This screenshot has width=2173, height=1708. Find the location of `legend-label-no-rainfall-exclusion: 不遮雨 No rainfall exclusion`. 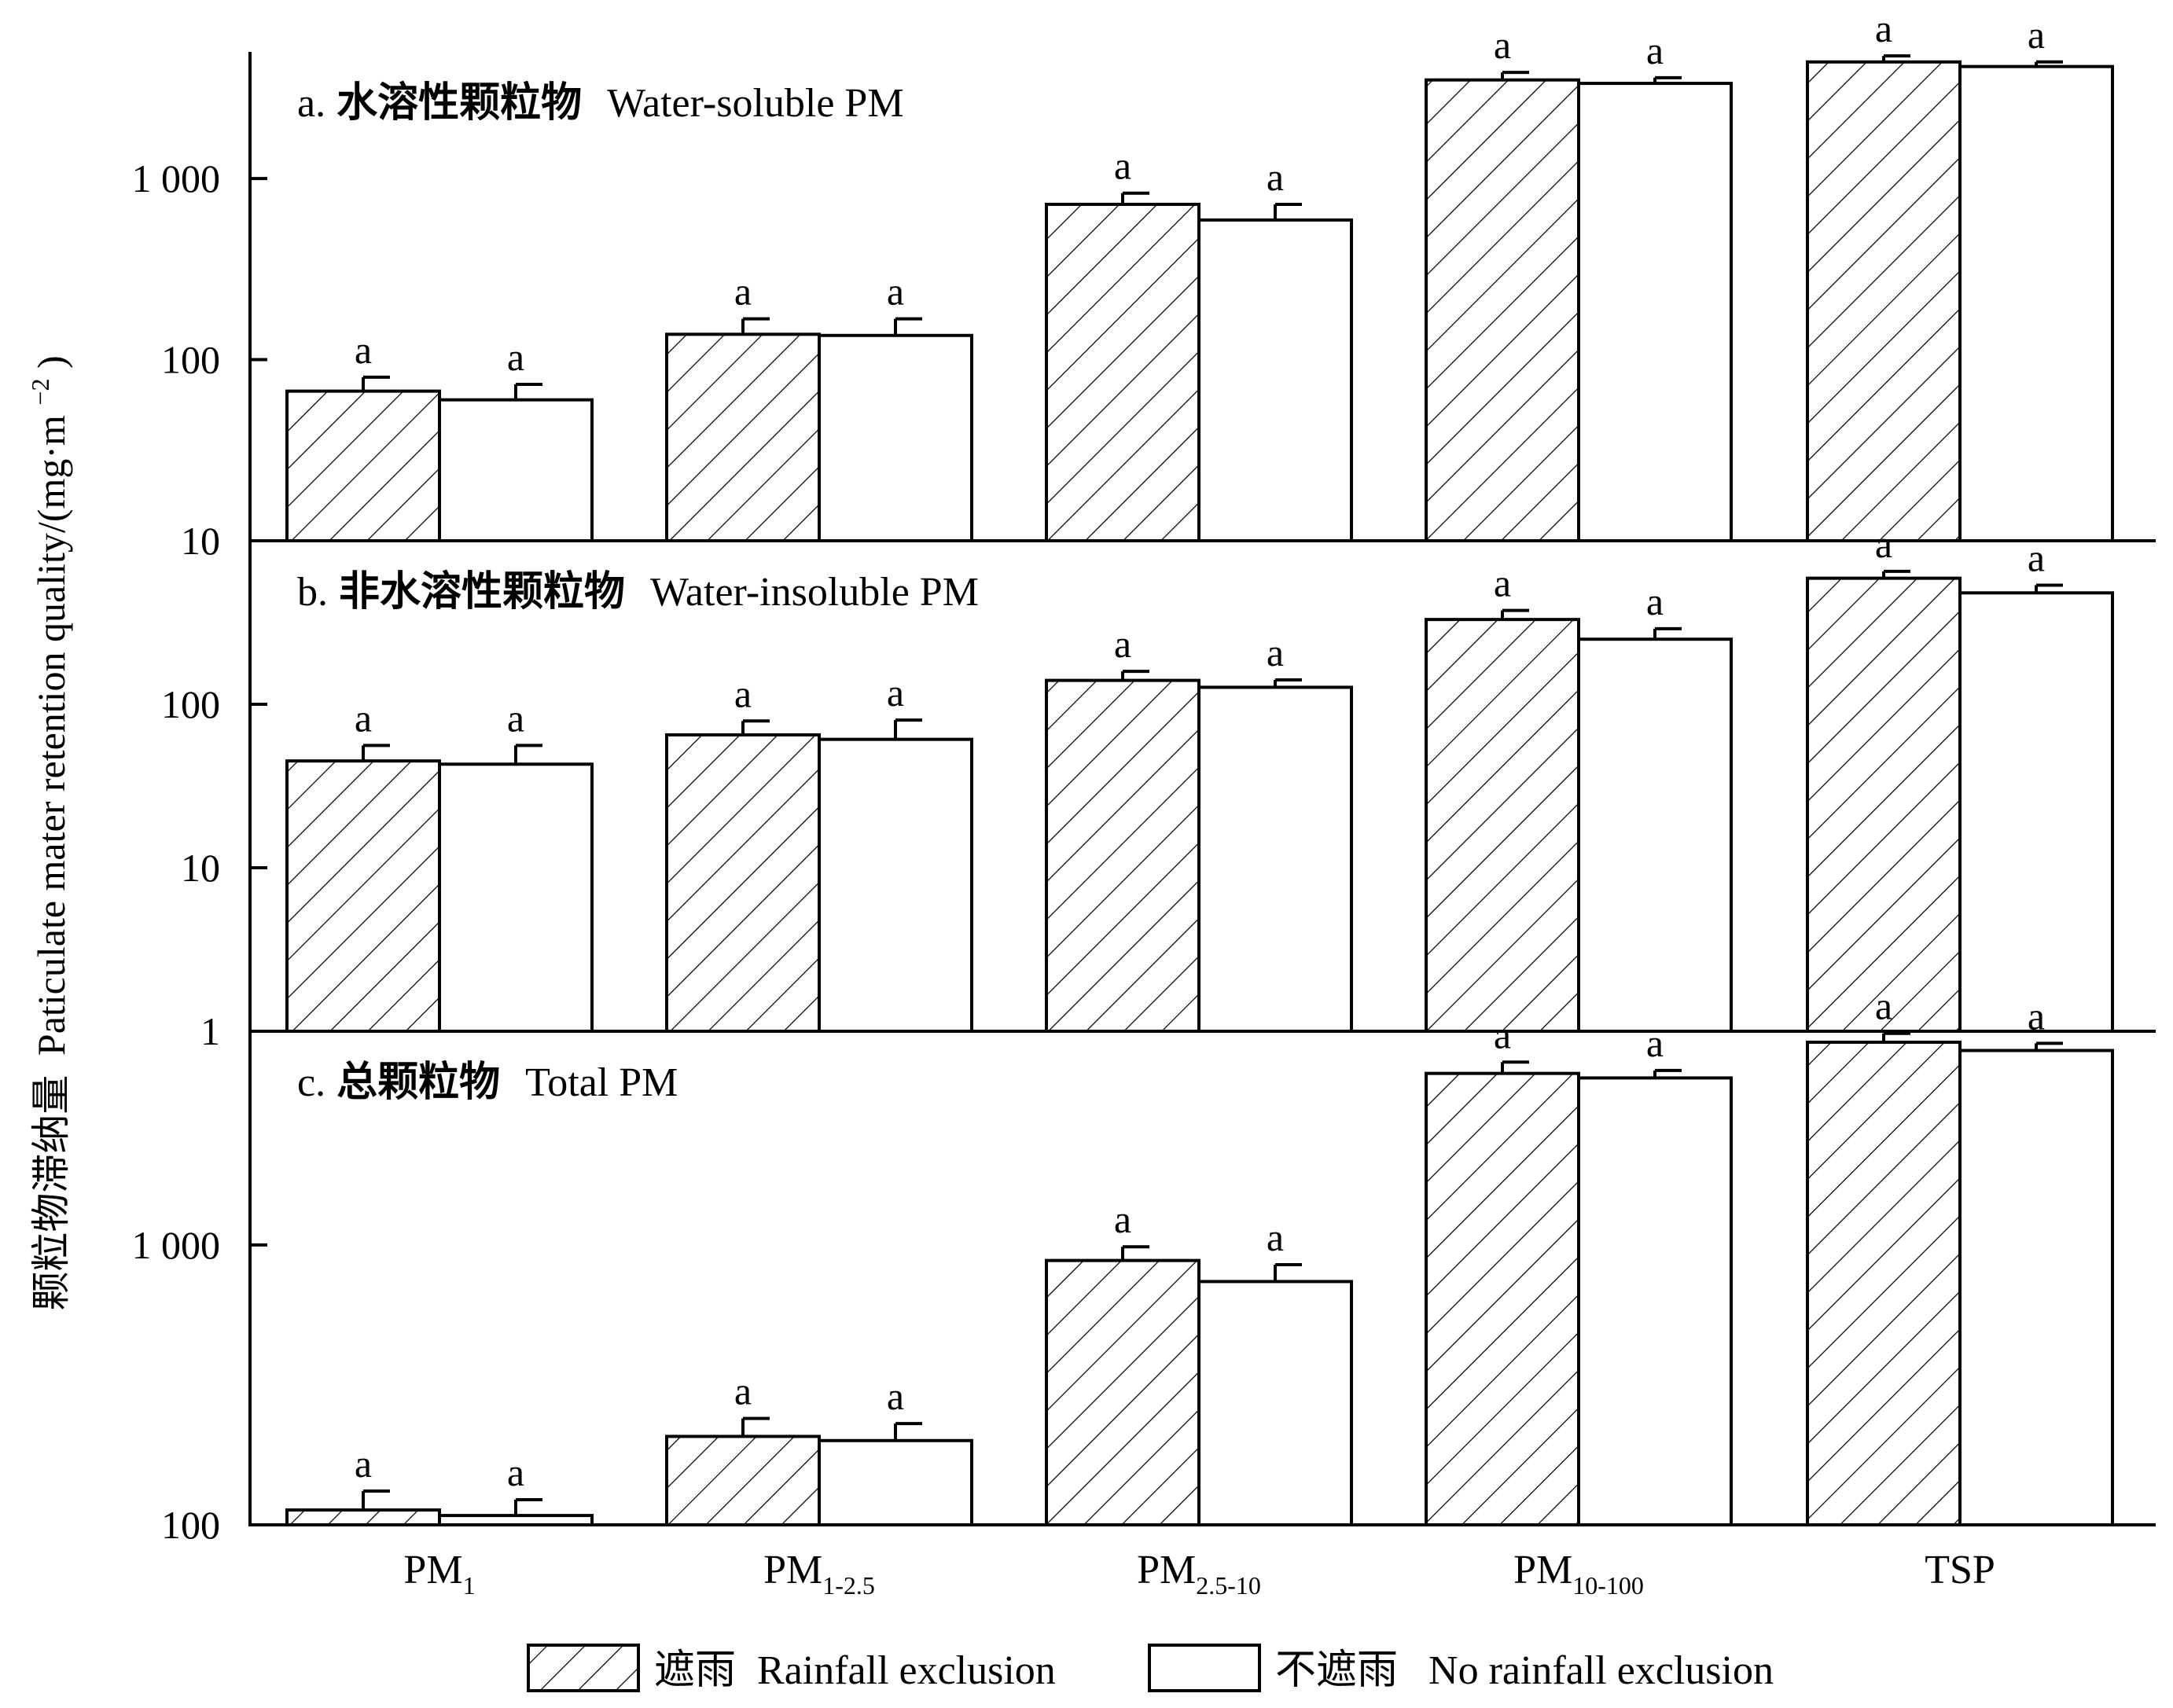

legend-label-no-rainfall-exclusion: 不遮雨 No rainfall exclusion is located at coordinates (1525, 1670).